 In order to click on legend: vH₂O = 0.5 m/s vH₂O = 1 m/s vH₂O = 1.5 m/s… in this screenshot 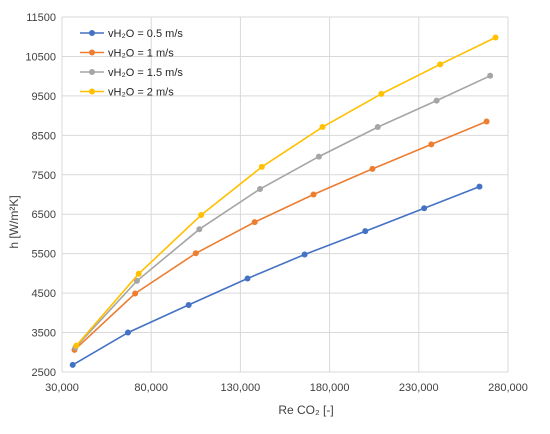, I will do `click(131, 63)`.